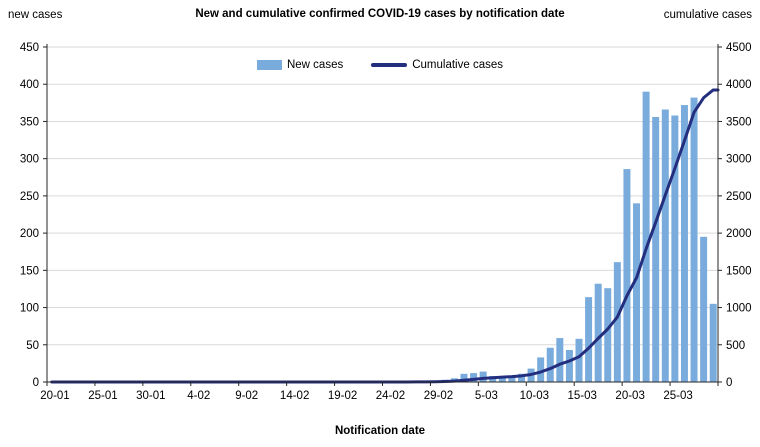  I want to click on x-axis-tick-label: 9-02, so click(246, 396).